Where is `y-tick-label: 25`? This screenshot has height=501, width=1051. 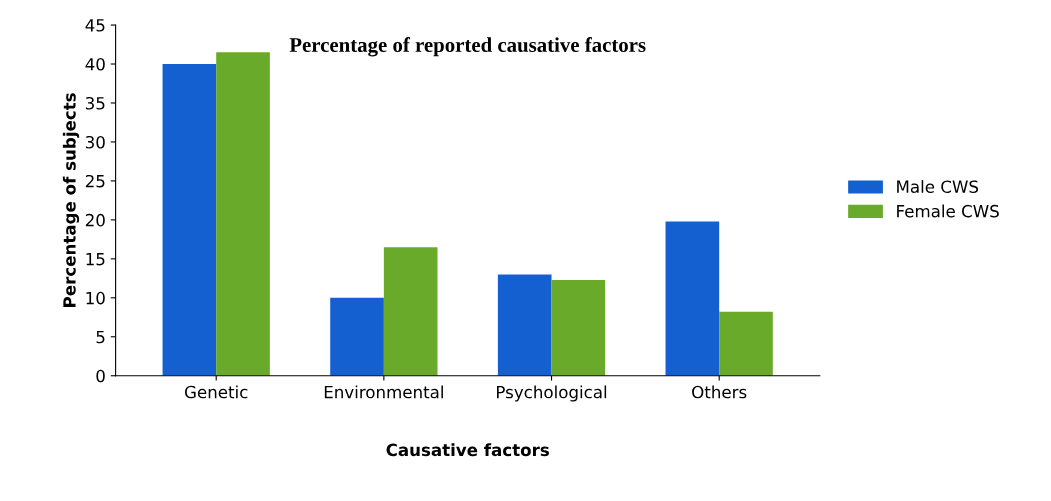 y-tick-label: 25 is located at coordinates (95, 181).